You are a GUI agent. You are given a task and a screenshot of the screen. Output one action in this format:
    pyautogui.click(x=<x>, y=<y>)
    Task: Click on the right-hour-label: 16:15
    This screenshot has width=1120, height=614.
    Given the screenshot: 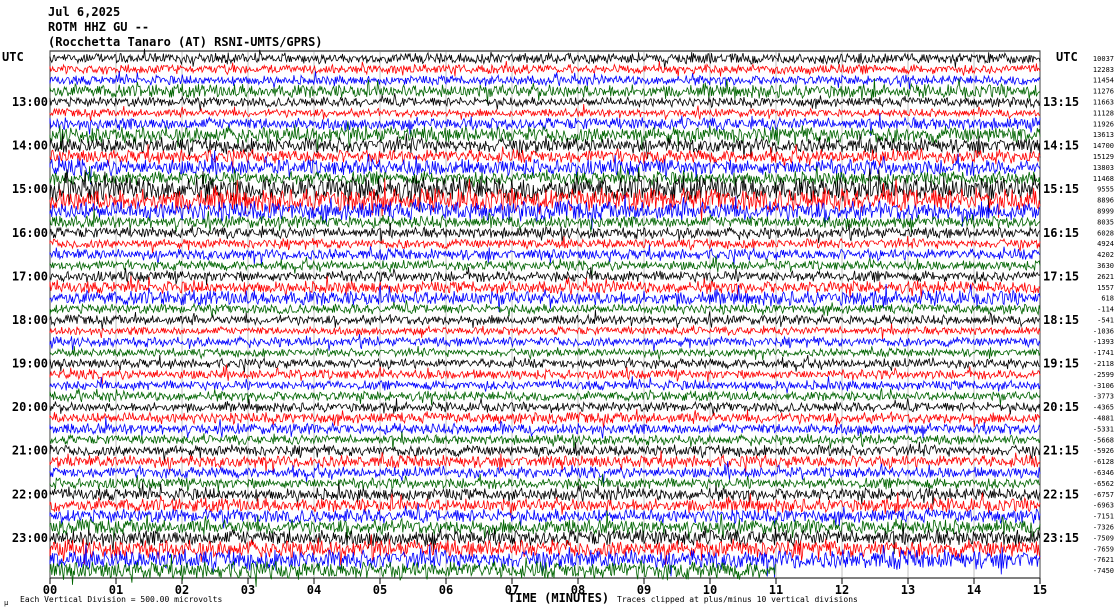 What is the action you would take?
    pyautogui.click(x=1061, y=233)
    